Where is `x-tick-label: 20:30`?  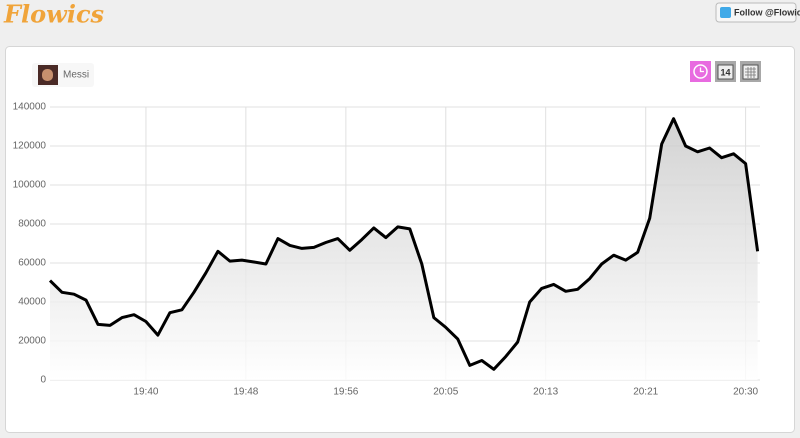 x-tick-label: 20:30 is located at coordinates (745, 392).